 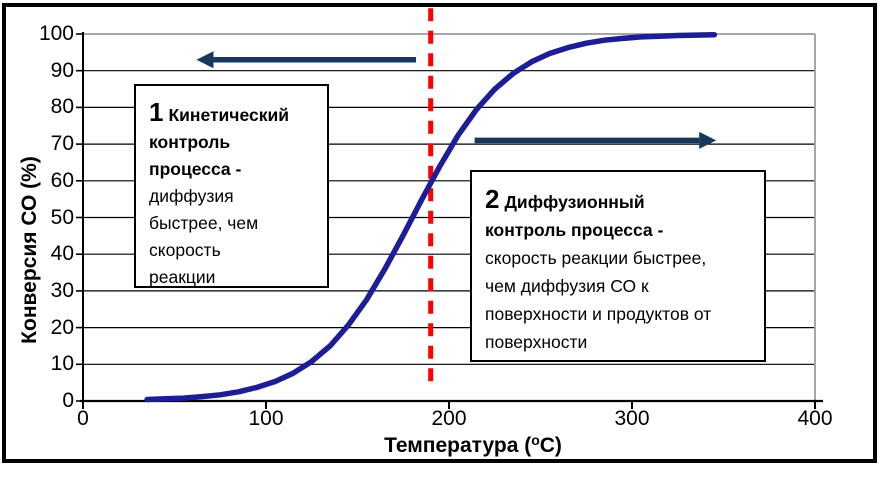 What do you see at coordinates (535, 440) in the screenshot?
I see `degree-superscript: о` at bounding box center [535, 440].